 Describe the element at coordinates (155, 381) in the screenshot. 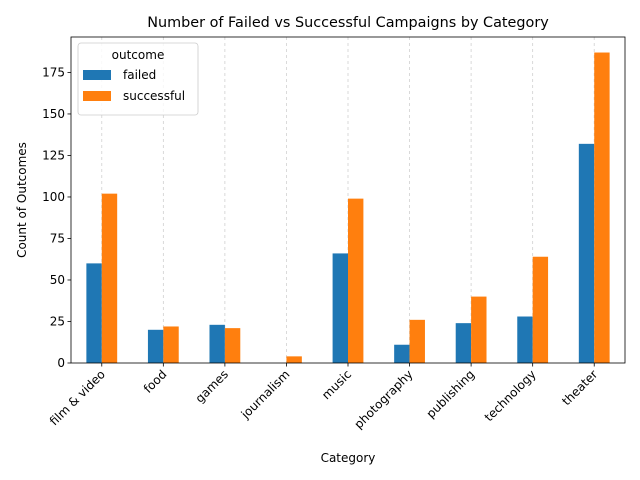

I see `x-tick-label: food` at that location.